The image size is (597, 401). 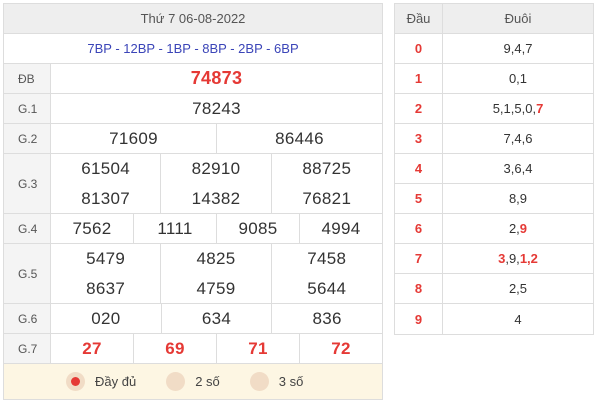 I want to click on loto-row: 7 3,9, 1,2, so click(x=494, y=259).